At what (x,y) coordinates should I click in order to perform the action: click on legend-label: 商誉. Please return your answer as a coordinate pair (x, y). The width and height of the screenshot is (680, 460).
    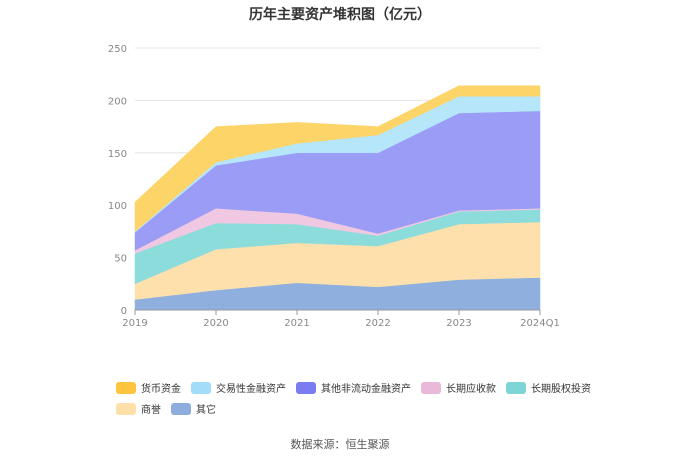
    Looking at the image, I should click on (151, 410).